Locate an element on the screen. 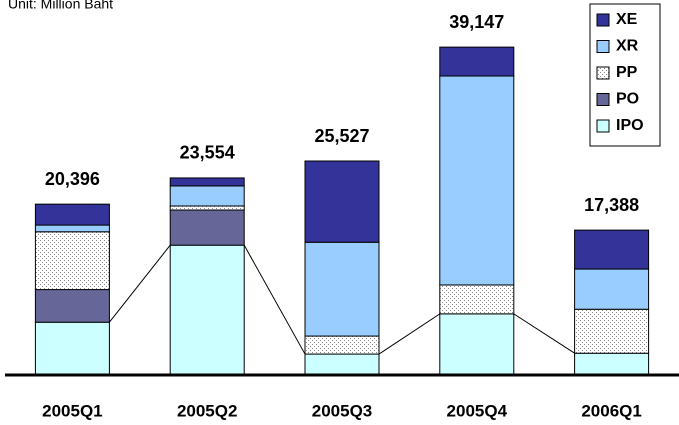 The height and width of the screenshot is (425, 679). legend-label: PO is located at coordinates (627, 99).